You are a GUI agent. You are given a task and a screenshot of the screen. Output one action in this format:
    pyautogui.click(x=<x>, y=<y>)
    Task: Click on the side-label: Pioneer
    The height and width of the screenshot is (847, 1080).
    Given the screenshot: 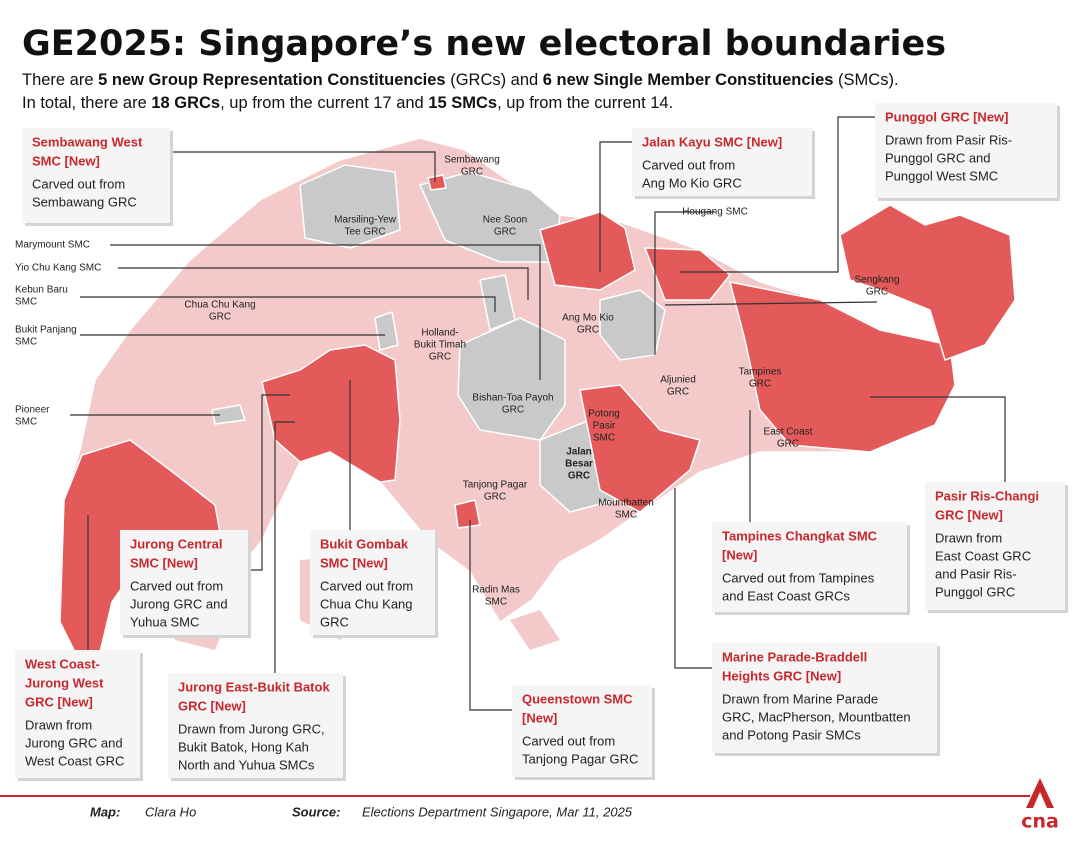 What is the action you would take?
    pyautogui.click(x=32, y=410)
    